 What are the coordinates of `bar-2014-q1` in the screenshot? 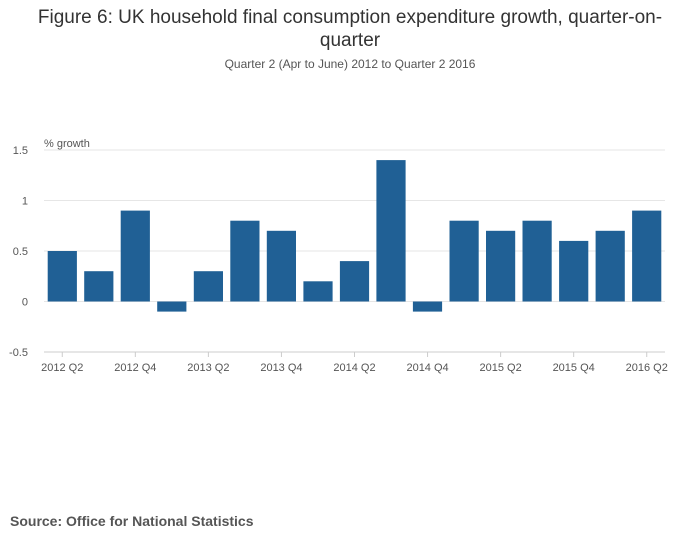 It's located at (318, 291).